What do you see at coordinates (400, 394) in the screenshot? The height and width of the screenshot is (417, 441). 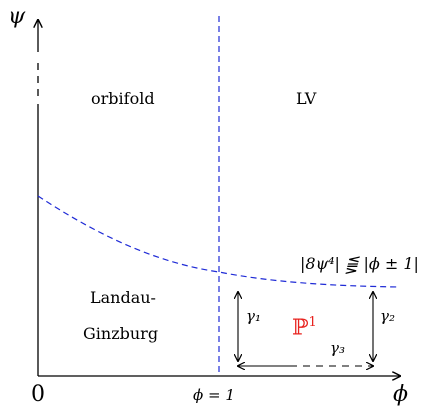 I see `phi-axis-label: ϕ` at bounding box center [400, 394].